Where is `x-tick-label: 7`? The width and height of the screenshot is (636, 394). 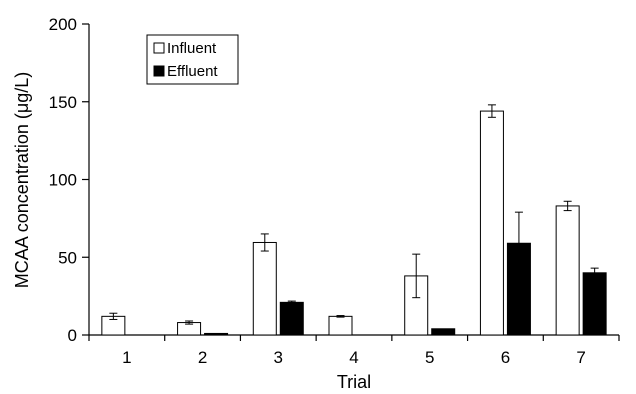 x-tick-label: 7 is located at coordinates (580, 357).